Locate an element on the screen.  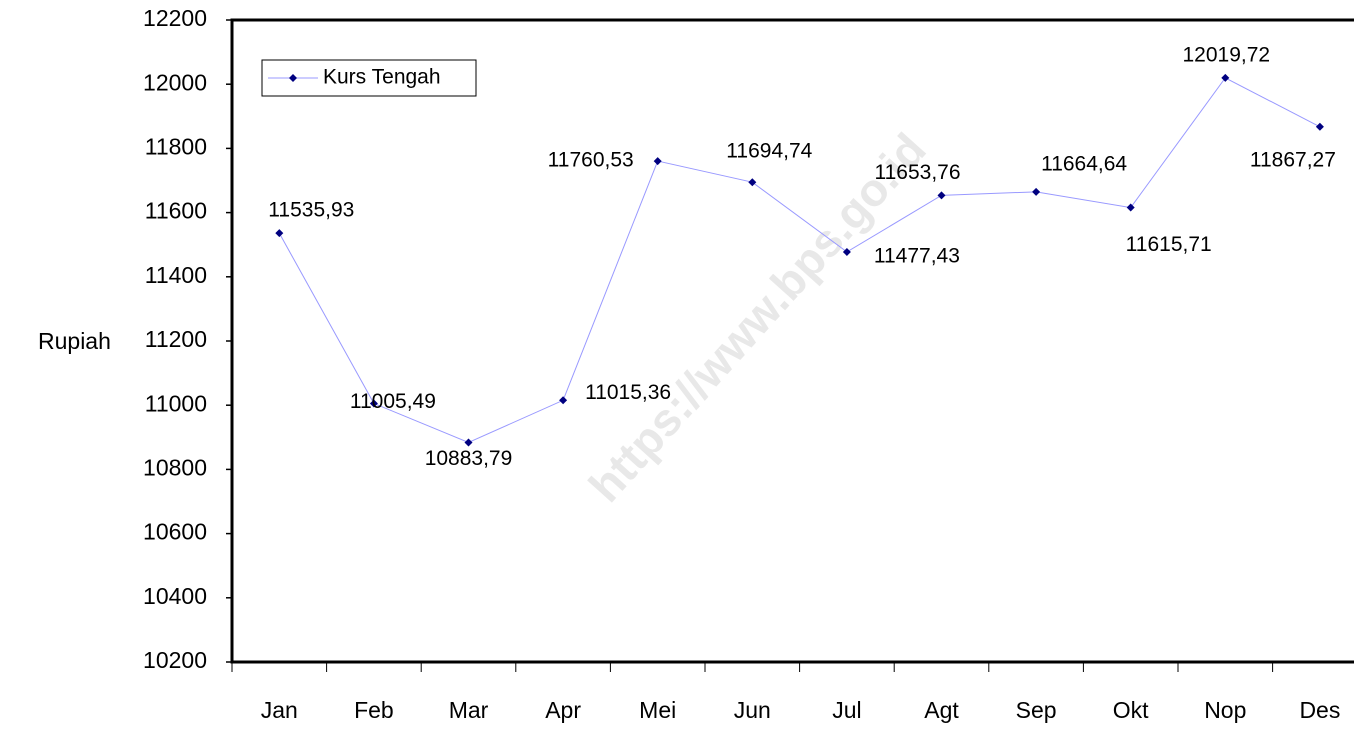
value-label: 11664,64 is located at coordinates (1084, 163).